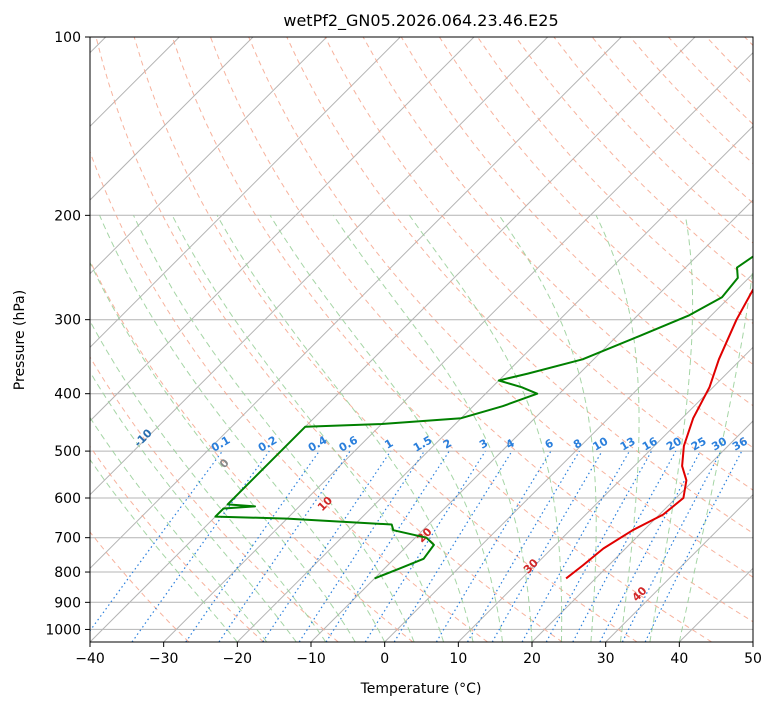 The image size is (775, 708). What do you see at coordinates (63, 630) in the screenshot?
I see `y-tick-label: 1000` at bounding box center [63, 630].